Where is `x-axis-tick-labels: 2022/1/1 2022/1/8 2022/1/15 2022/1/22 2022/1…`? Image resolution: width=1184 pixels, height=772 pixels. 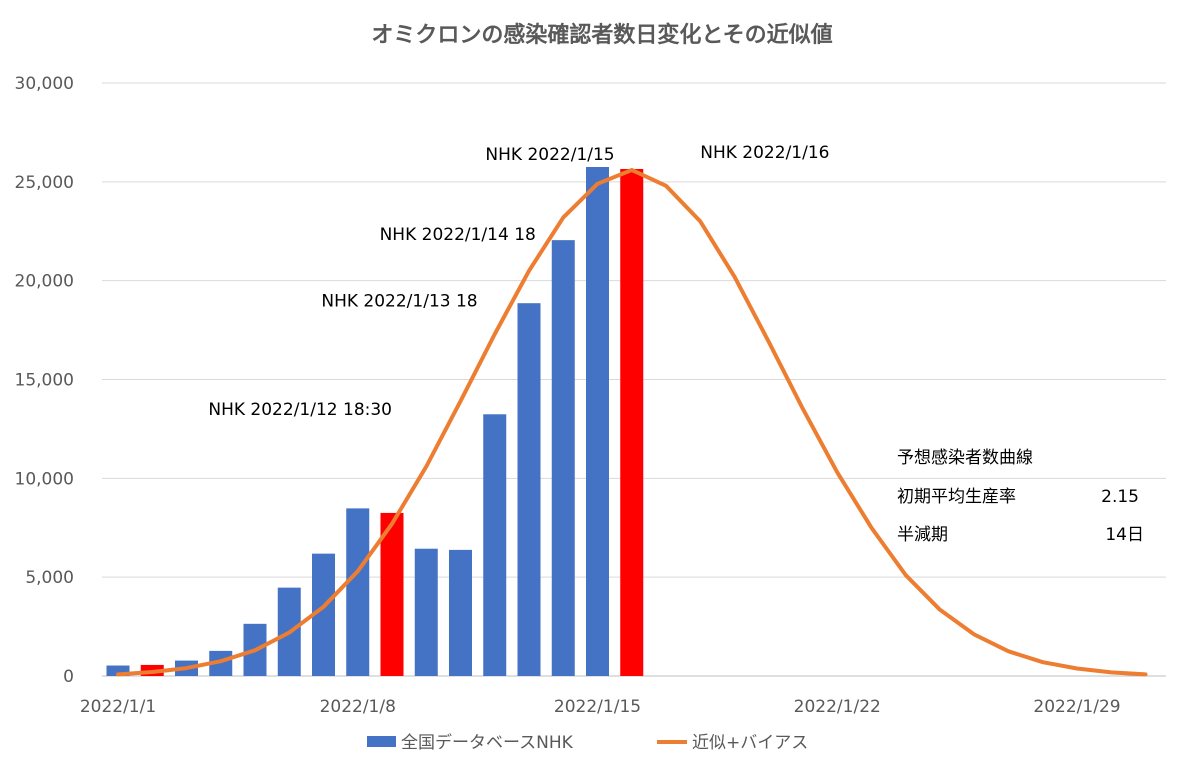
x-axis-tick-labels: 2022/1/1 2022/1/8 2022/1/15 2022/1/22 2022/1… is located at coordinates (600, 707).